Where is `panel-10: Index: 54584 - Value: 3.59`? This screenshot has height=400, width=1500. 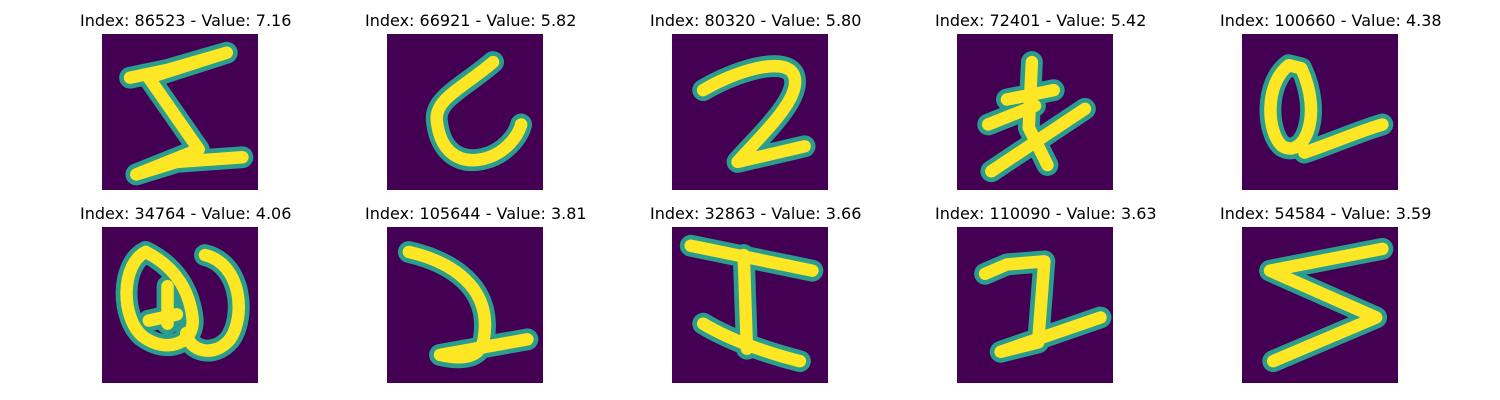
panel-10: Index: 54584 - Value: 3.59 is located at coordinates (1326, 294).